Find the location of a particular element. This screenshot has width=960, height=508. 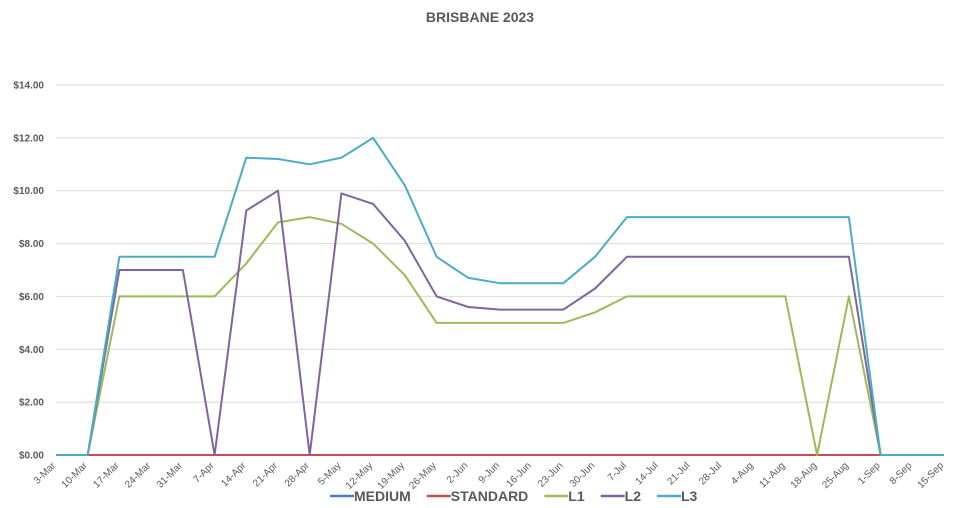

y-tick-label: $4.00 is located at coordinates (31, 350).